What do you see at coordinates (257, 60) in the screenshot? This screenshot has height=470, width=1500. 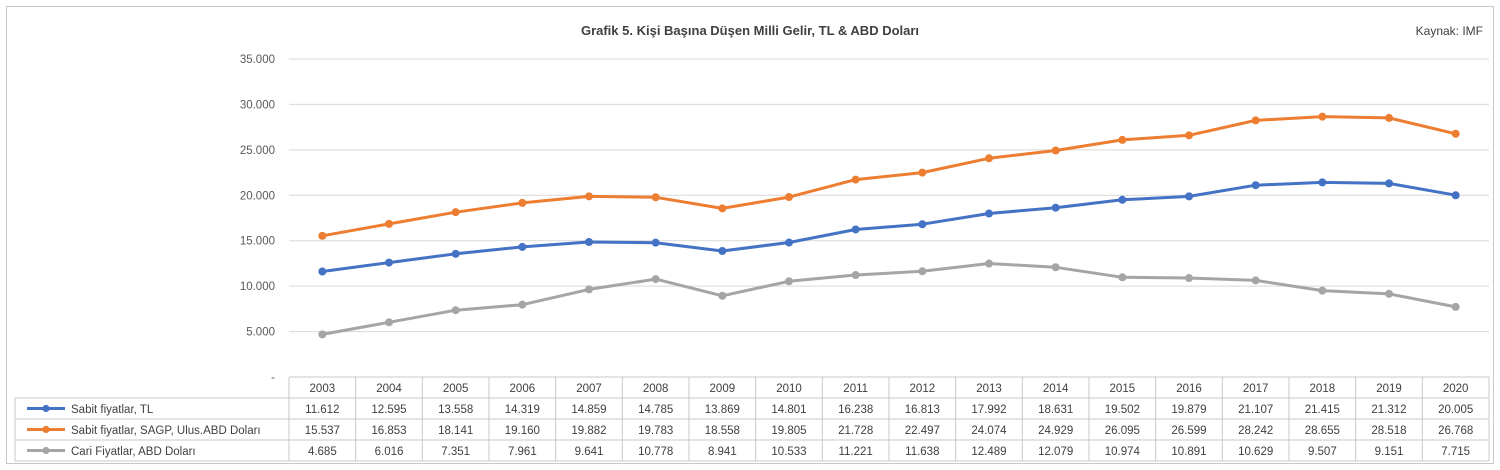 I see `y-tick-label: 35.000` at bounding box center [257, 60].